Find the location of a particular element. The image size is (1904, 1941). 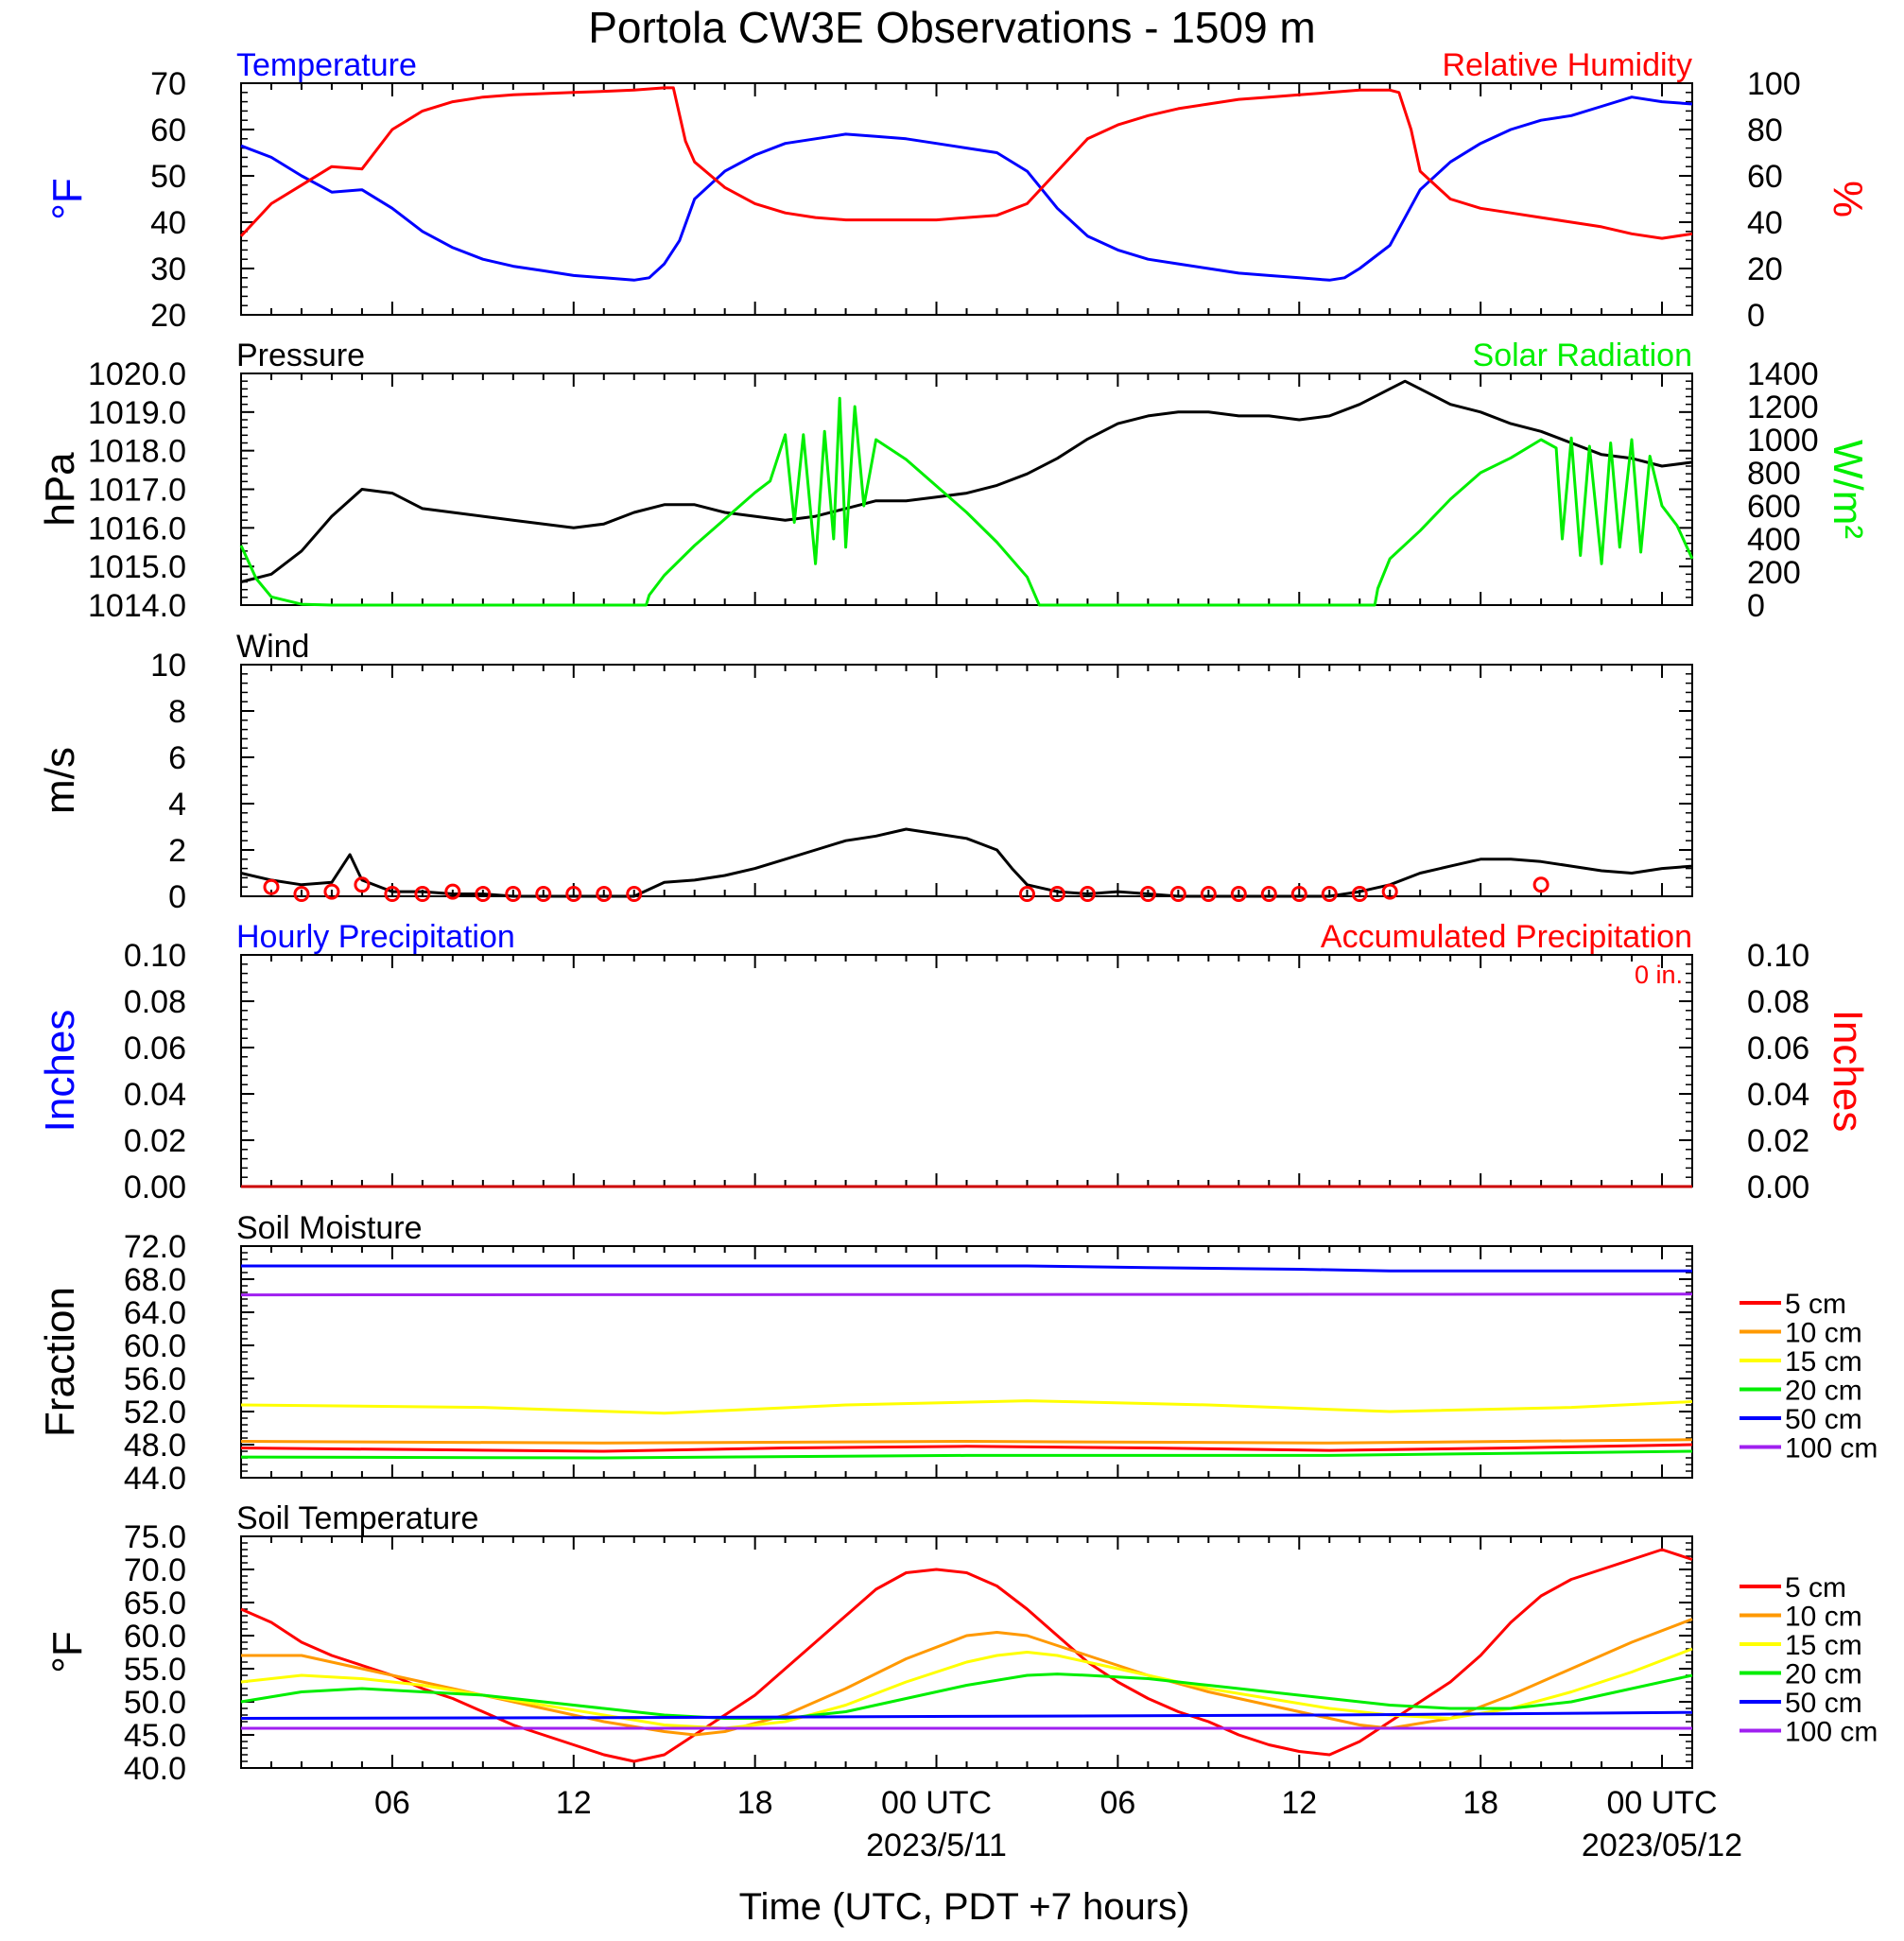

right-y-tick-label: 0.02 is located at coordinates (1778, 1141).